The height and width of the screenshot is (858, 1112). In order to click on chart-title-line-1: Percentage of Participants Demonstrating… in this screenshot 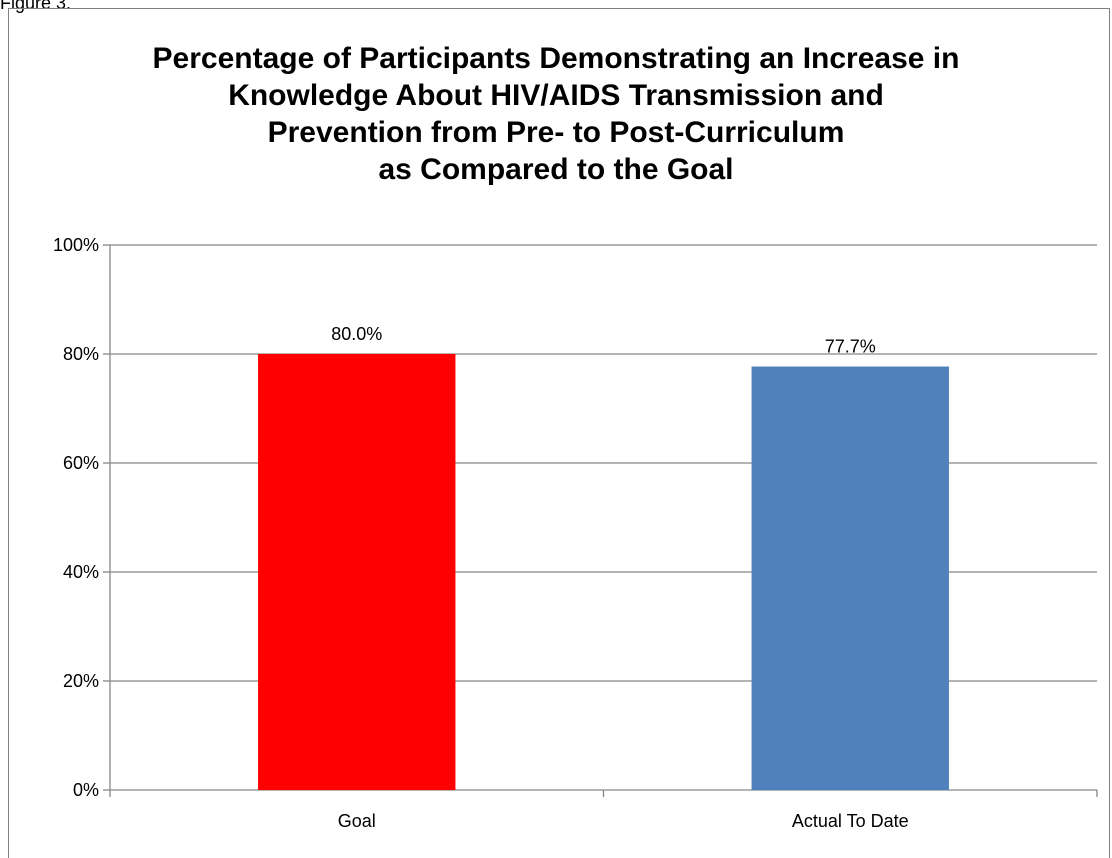, I will do `click(556, 58)`.